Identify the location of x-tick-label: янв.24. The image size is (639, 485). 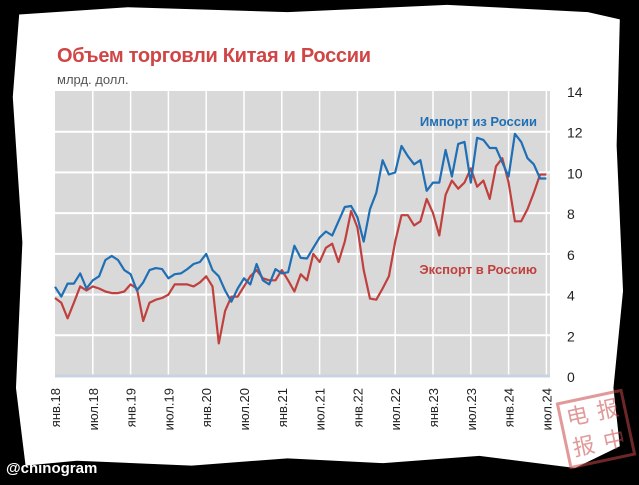
(509, 407).